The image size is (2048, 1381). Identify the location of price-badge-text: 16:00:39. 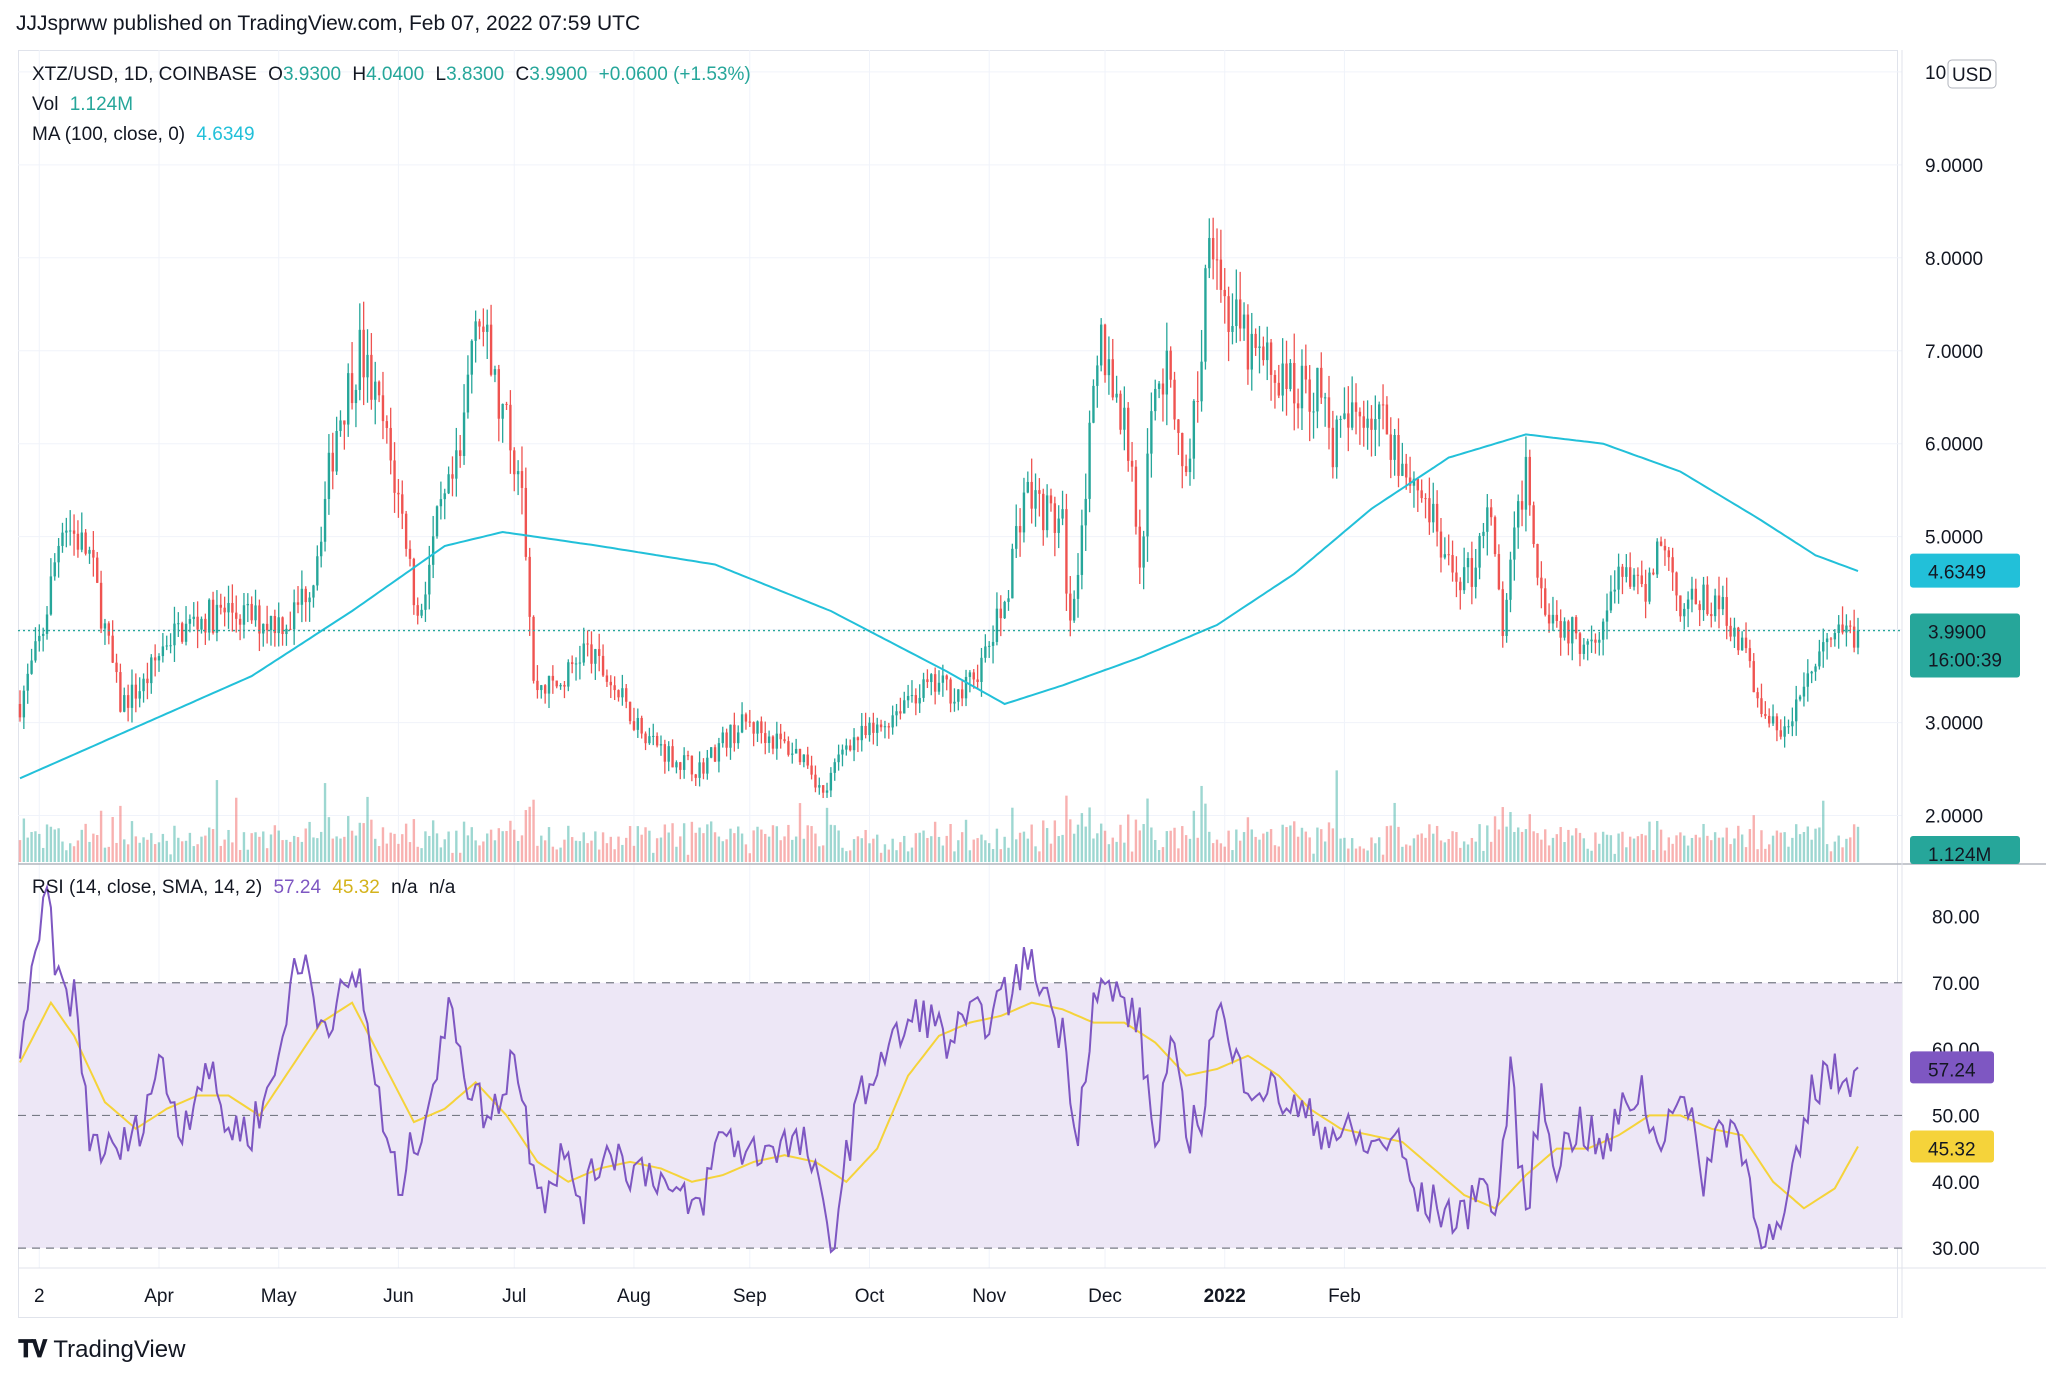
(1965, 661).